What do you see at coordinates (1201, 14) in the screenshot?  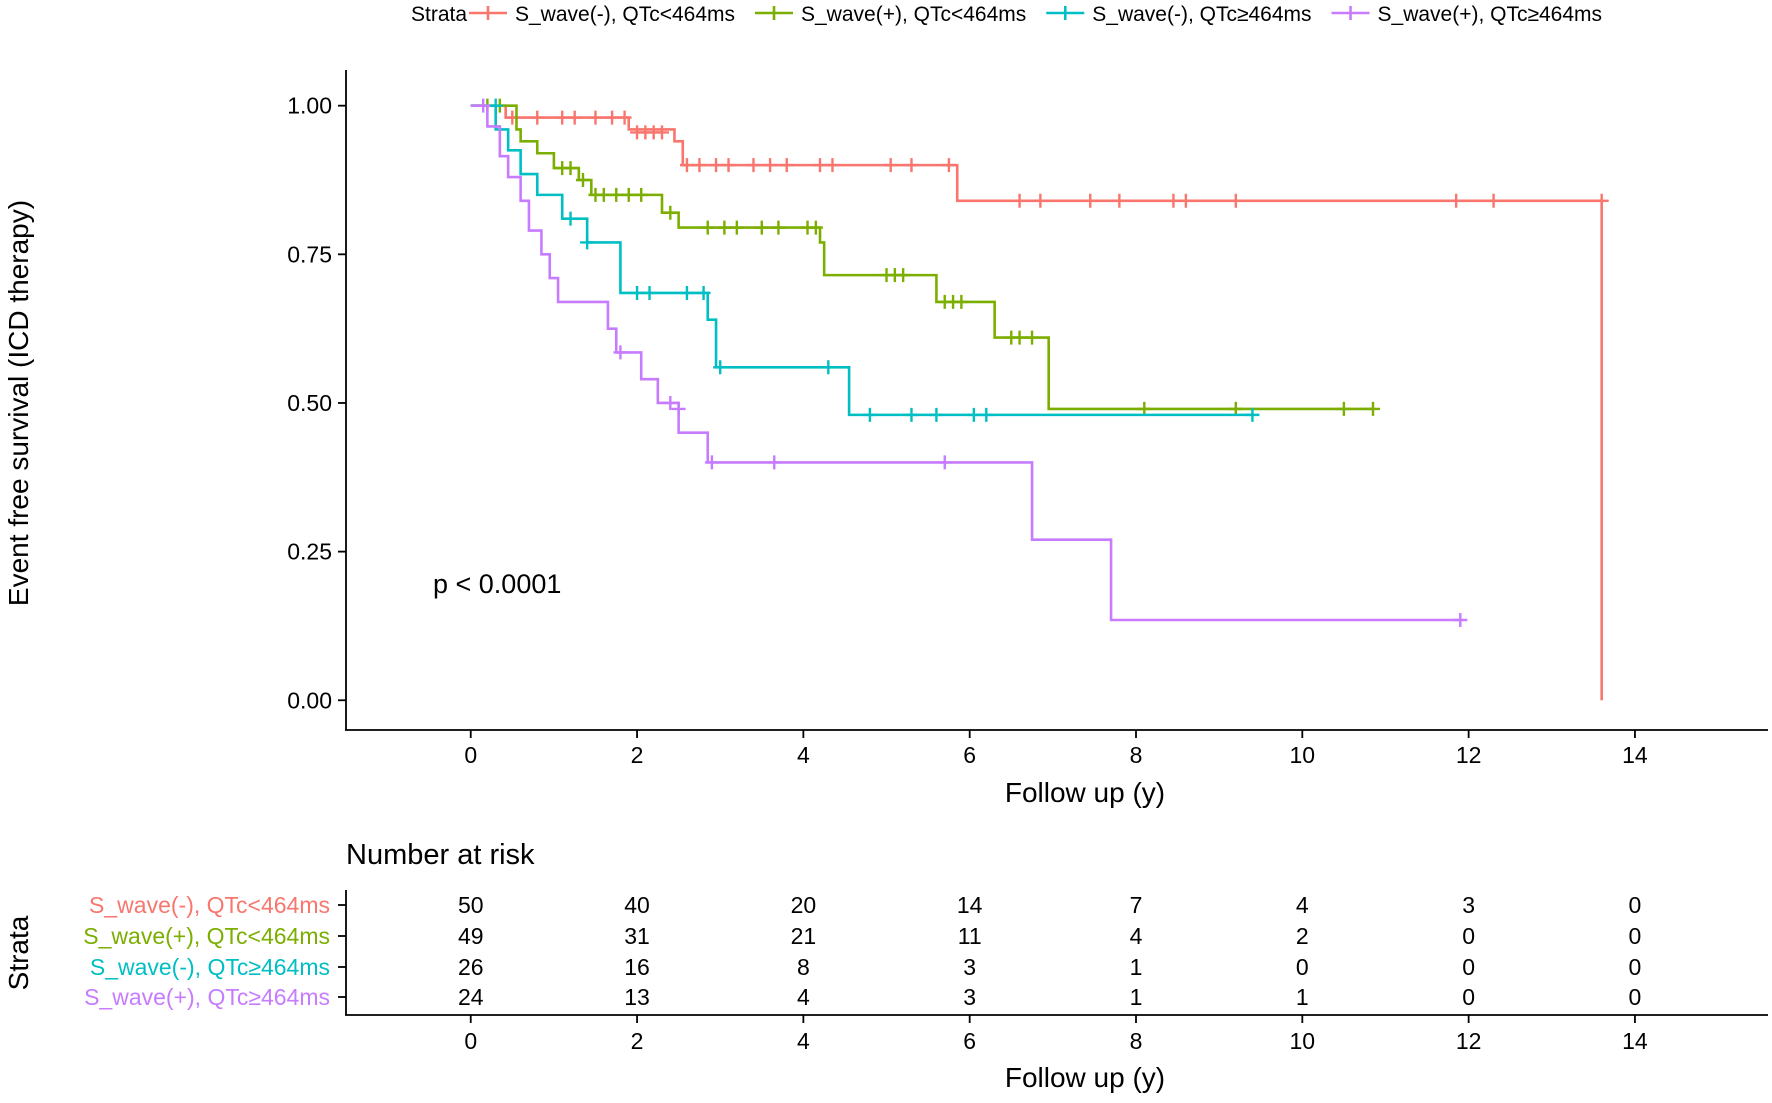 I see `legend-label: S_wave(-), QTc≥464ms` at bounding box center [1201, 14].